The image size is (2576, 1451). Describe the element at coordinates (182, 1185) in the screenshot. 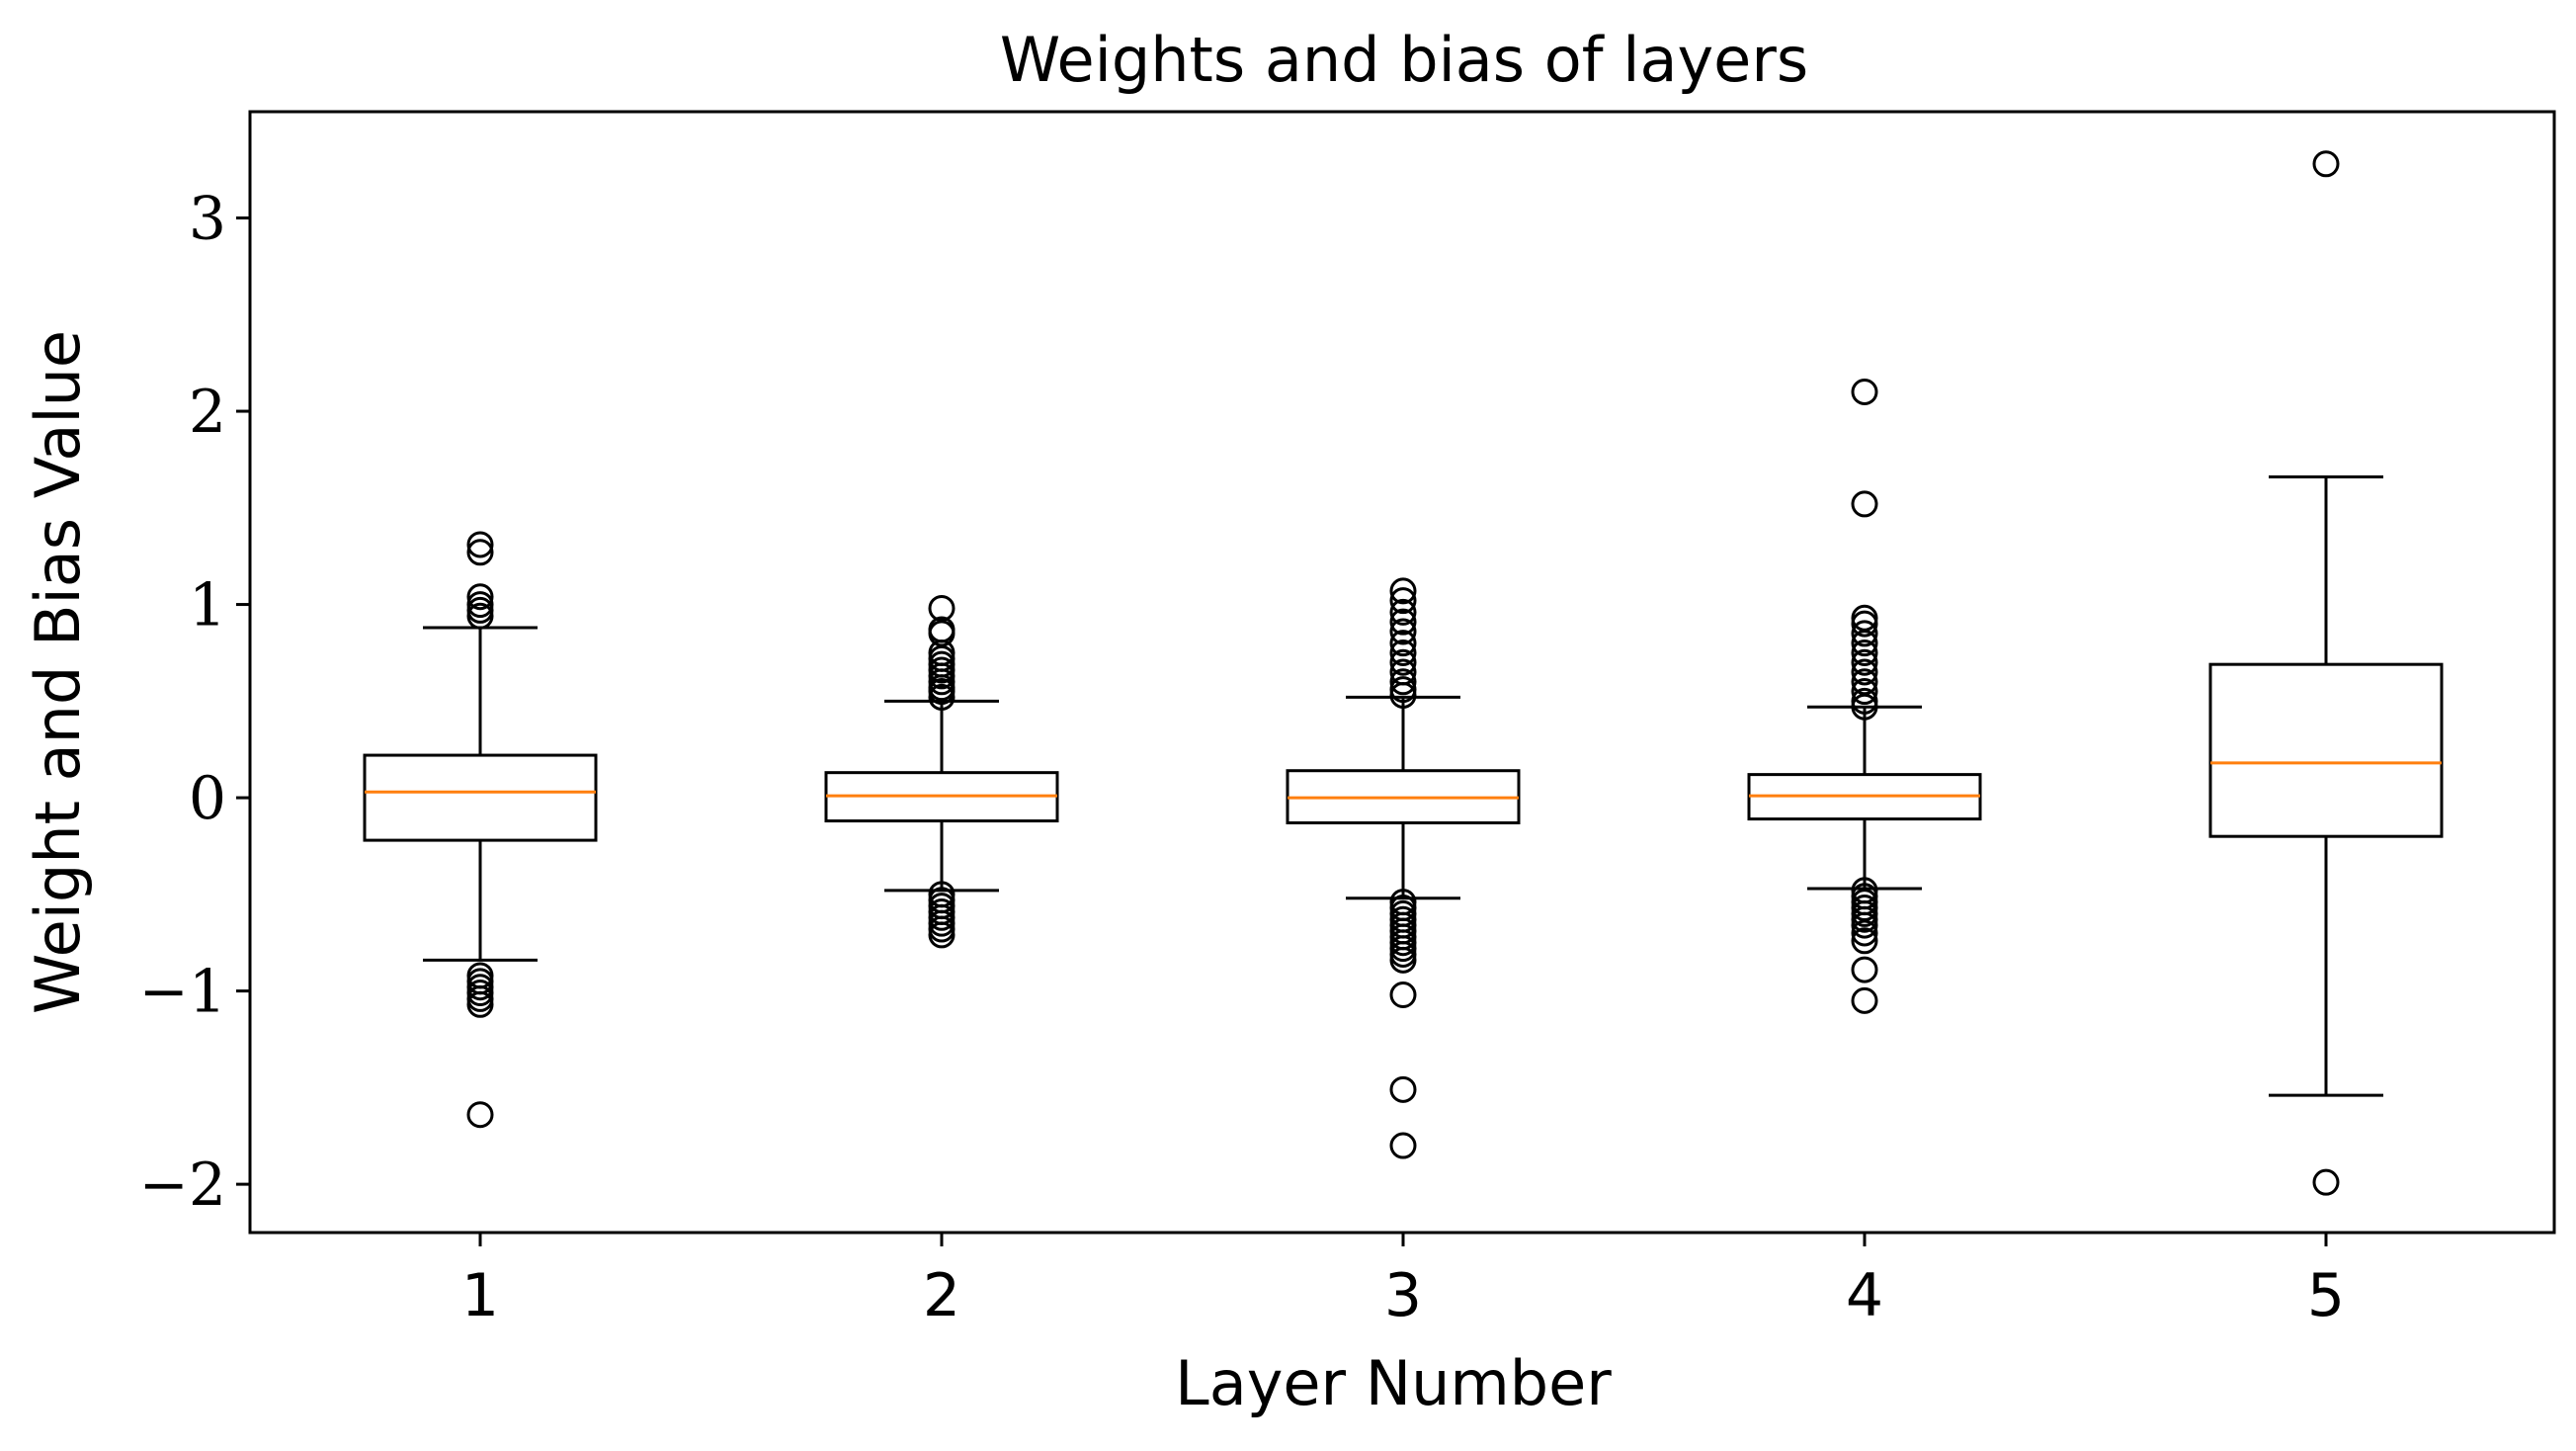

I see `y-tick-label: −2` at that location.